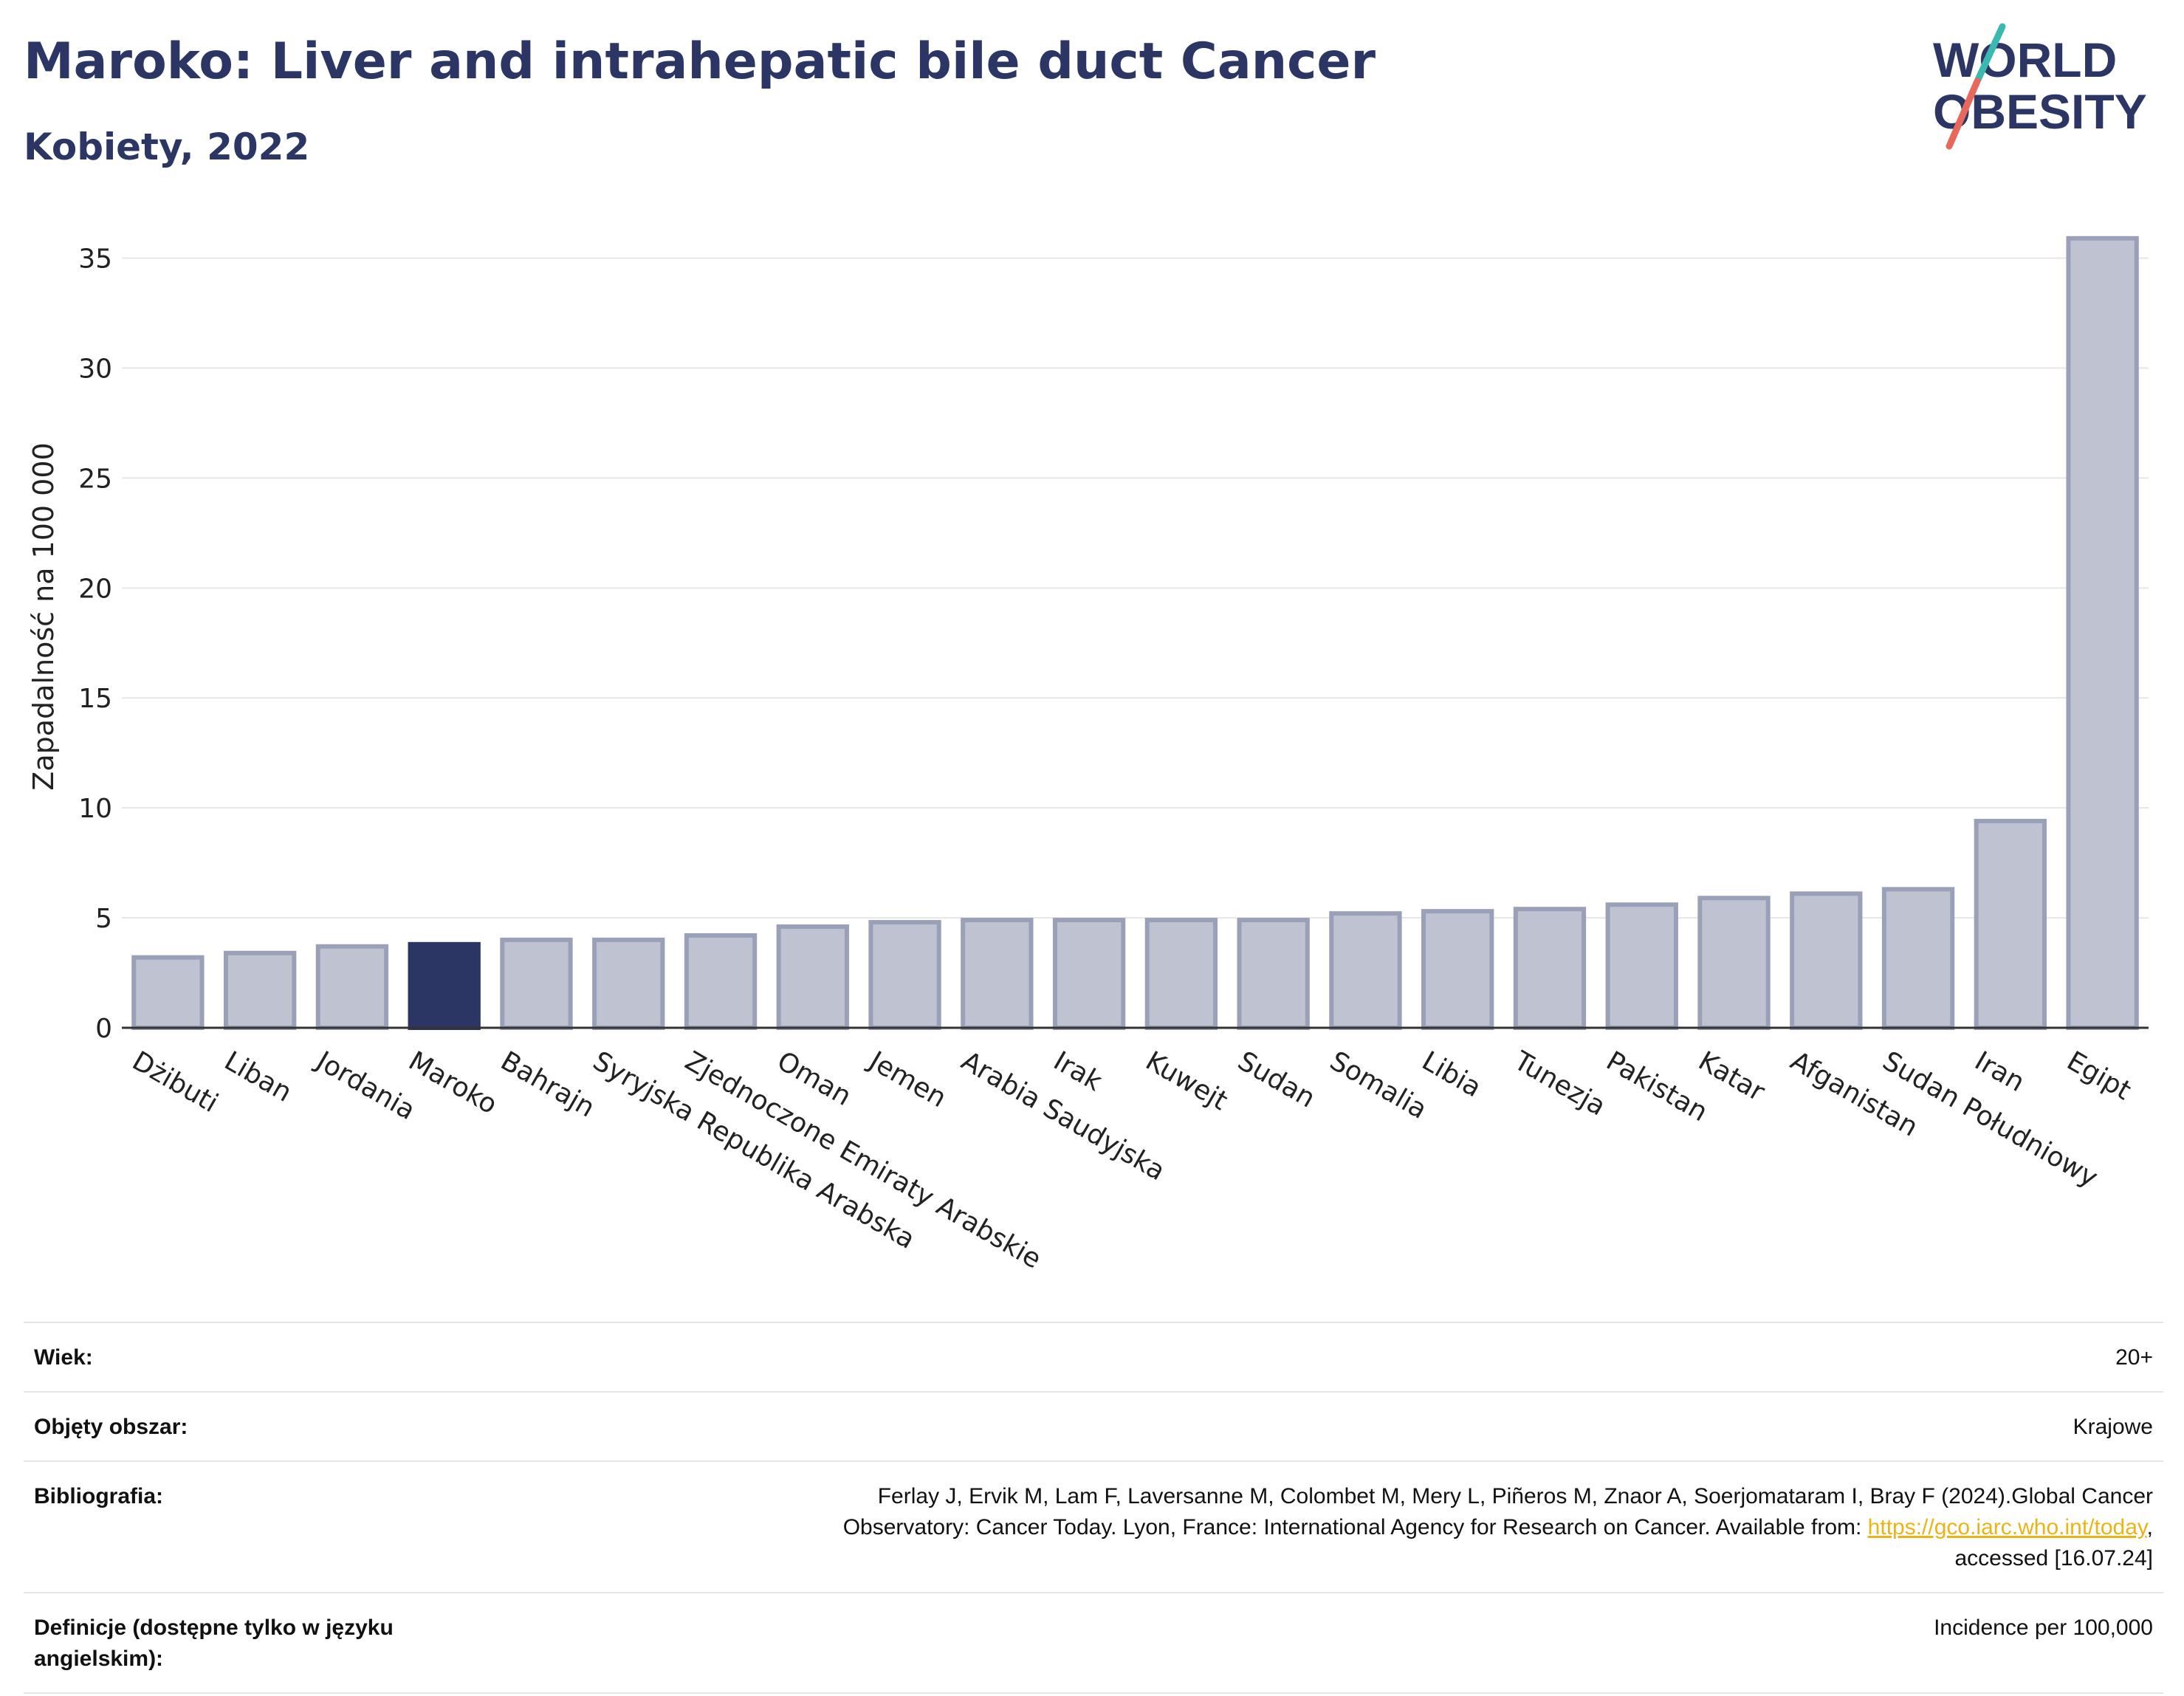 The height and width of the screenshot is (1696, 2184). Describe the element at coordinates (1560, 1084) in the screenshot. I see `x-tick-label: Tunezja` at that location.